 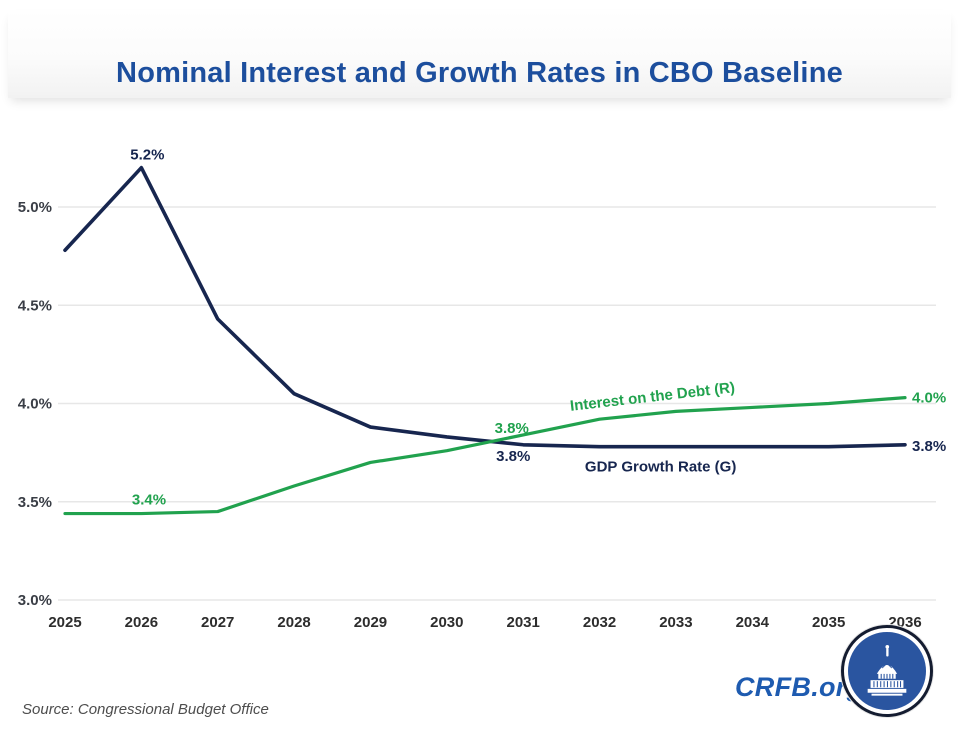 What do you see at coordinates (660, 466) in the screenshot?
I see `series-inline-label: GDP Growth Rate (G)` at bounding box center [660, 466].